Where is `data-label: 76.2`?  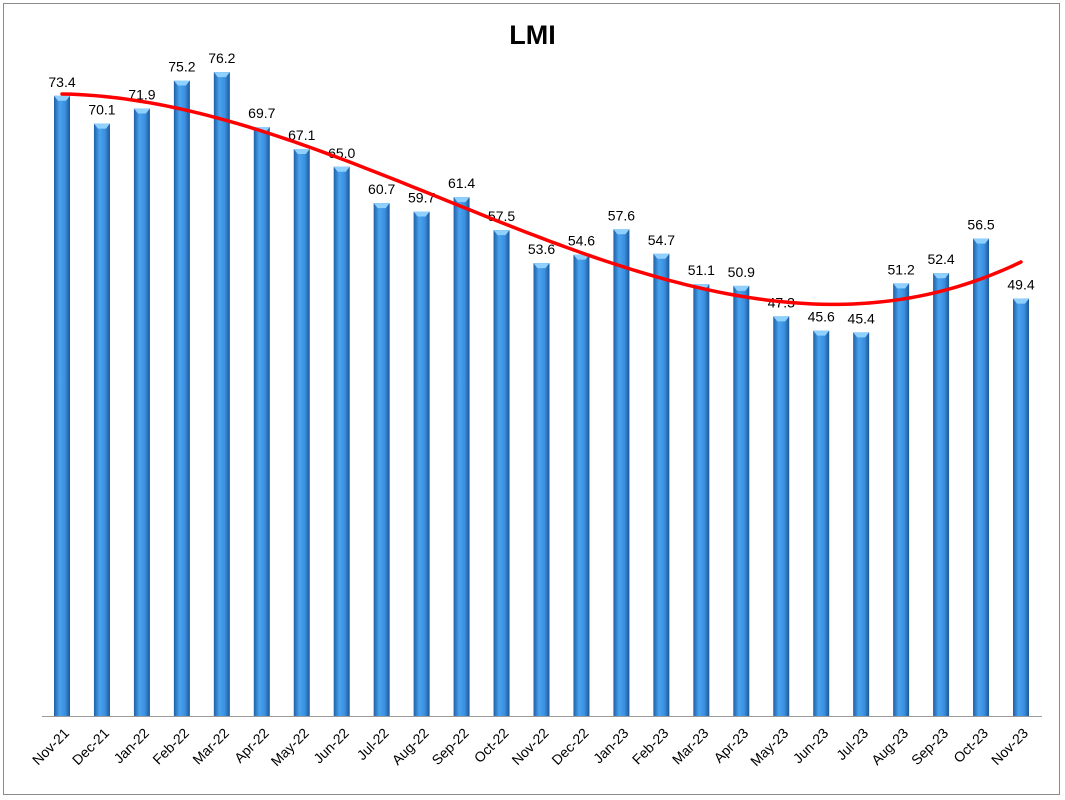 data-label: 76.2 is located at coordinates (221, 58).